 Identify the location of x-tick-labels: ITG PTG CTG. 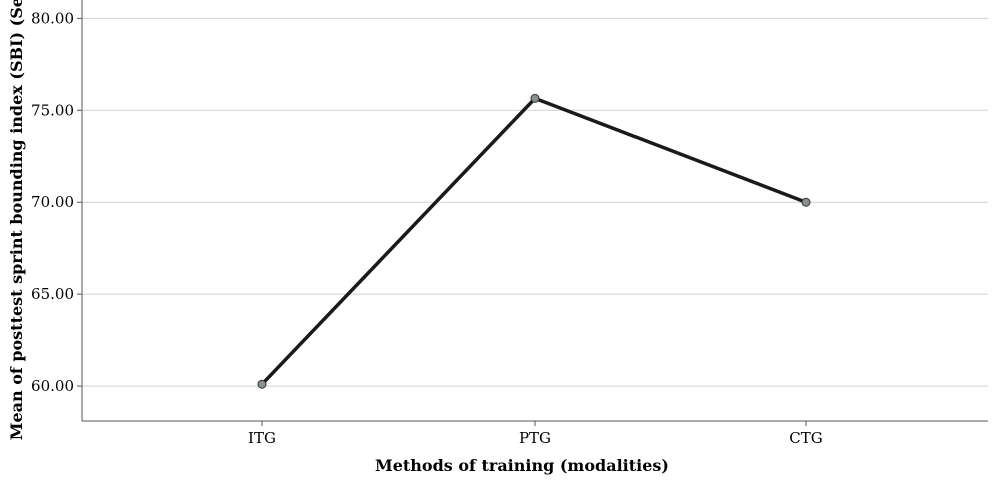
(535, 434).